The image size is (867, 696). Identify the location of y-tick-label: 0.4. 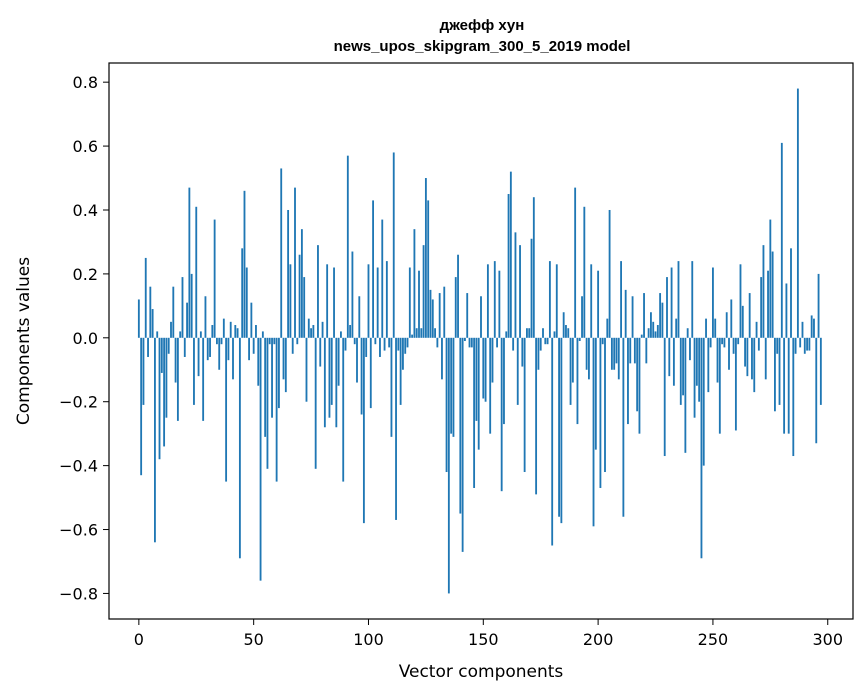
(85, 210).